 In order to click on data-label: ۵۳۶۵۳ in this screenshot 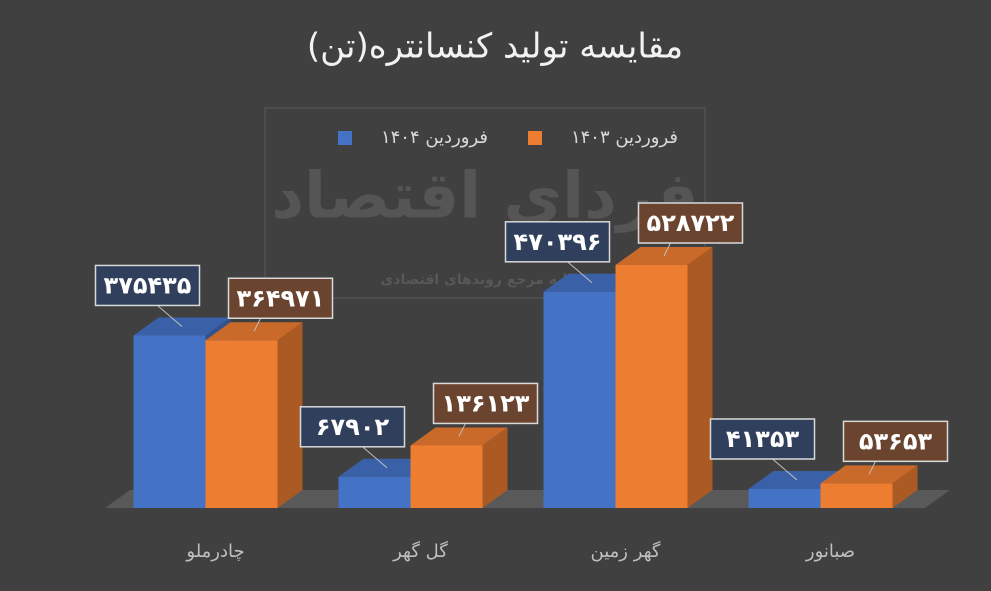, I will do `click(896, 441)`.